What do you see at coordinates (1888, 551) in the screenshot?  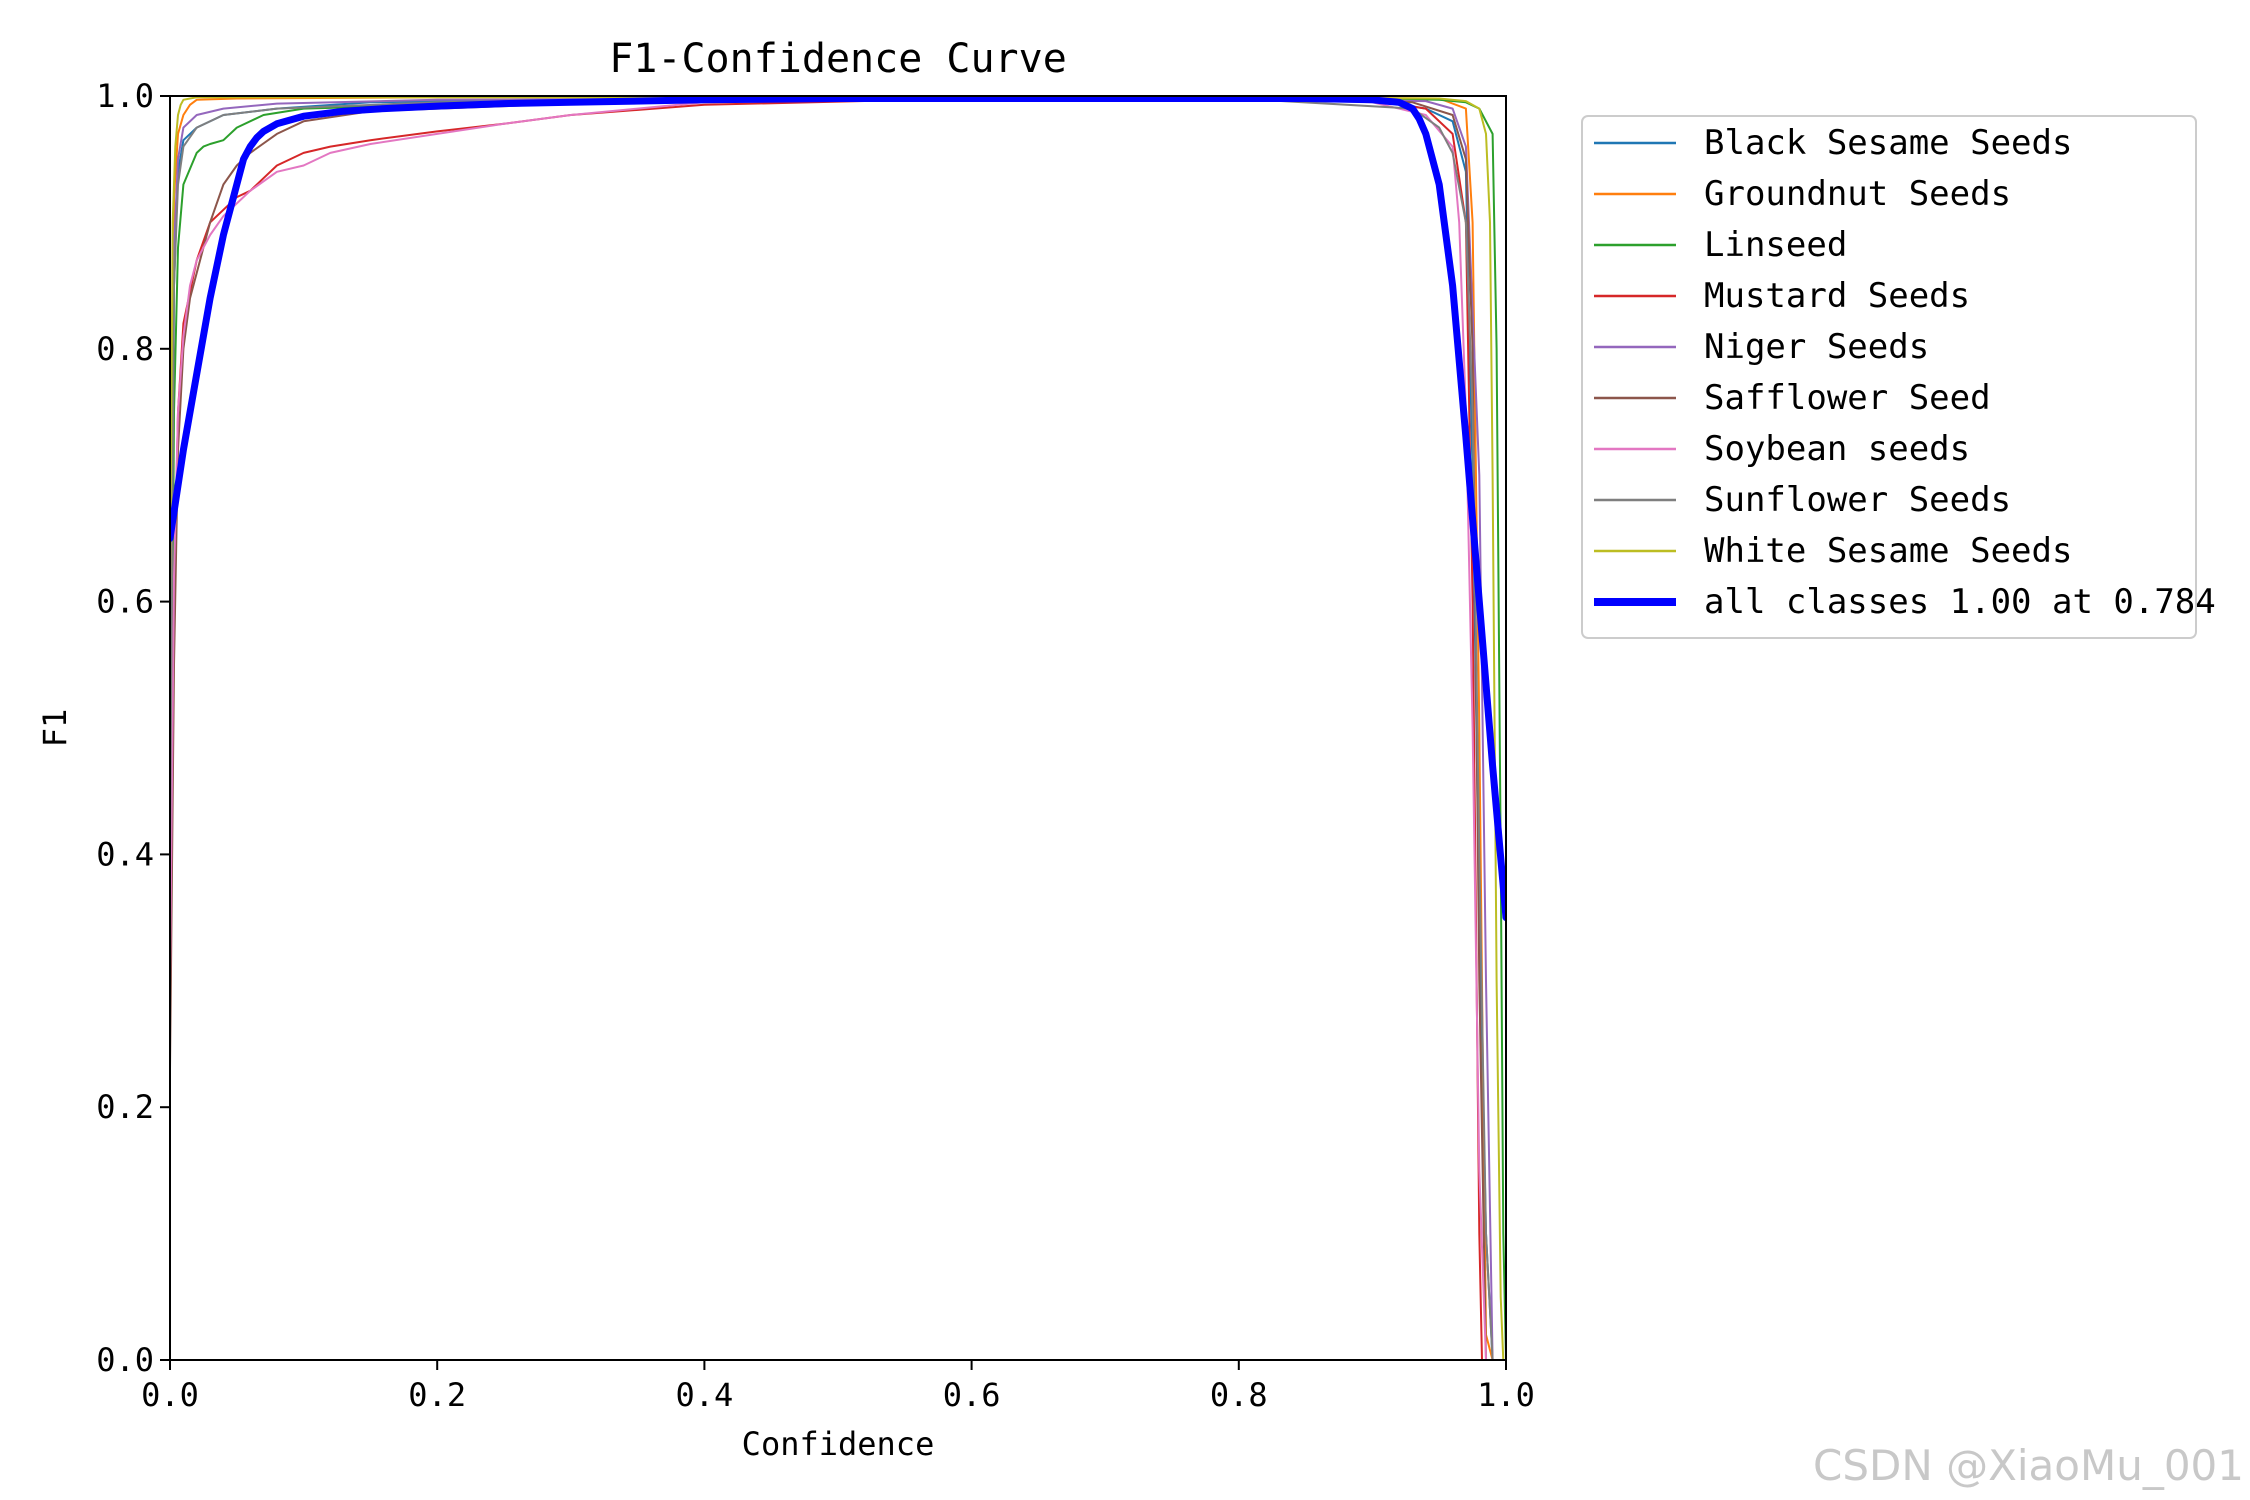 I see `legend-label-white-sesame-seeds: White Sesame Seeds` at bounding box center [1888, 551].